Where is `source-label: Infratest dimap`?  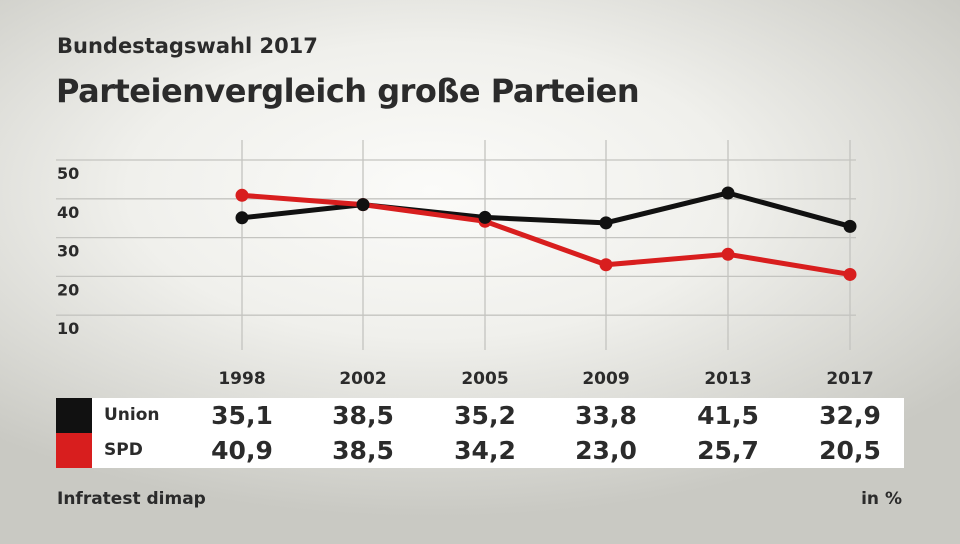 source-label: Infratest dimap is located at coordinates (131, 499).